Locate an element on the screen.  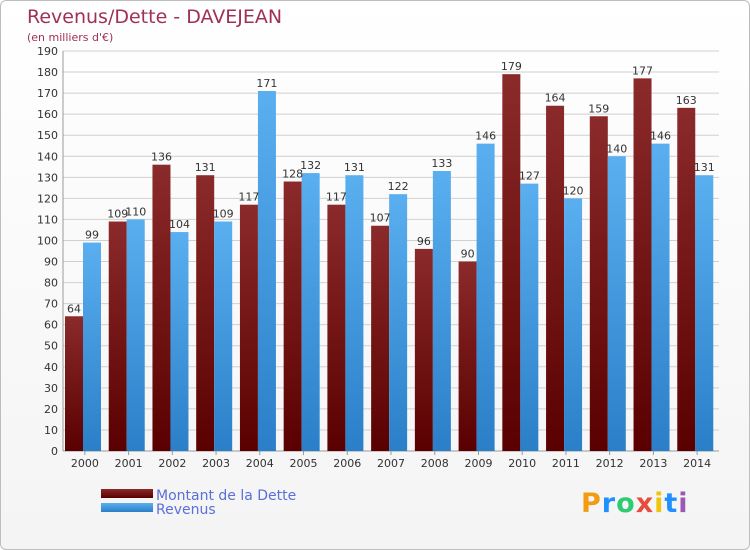
value-label-revenus: 140 is located at coordinates (616, 148).